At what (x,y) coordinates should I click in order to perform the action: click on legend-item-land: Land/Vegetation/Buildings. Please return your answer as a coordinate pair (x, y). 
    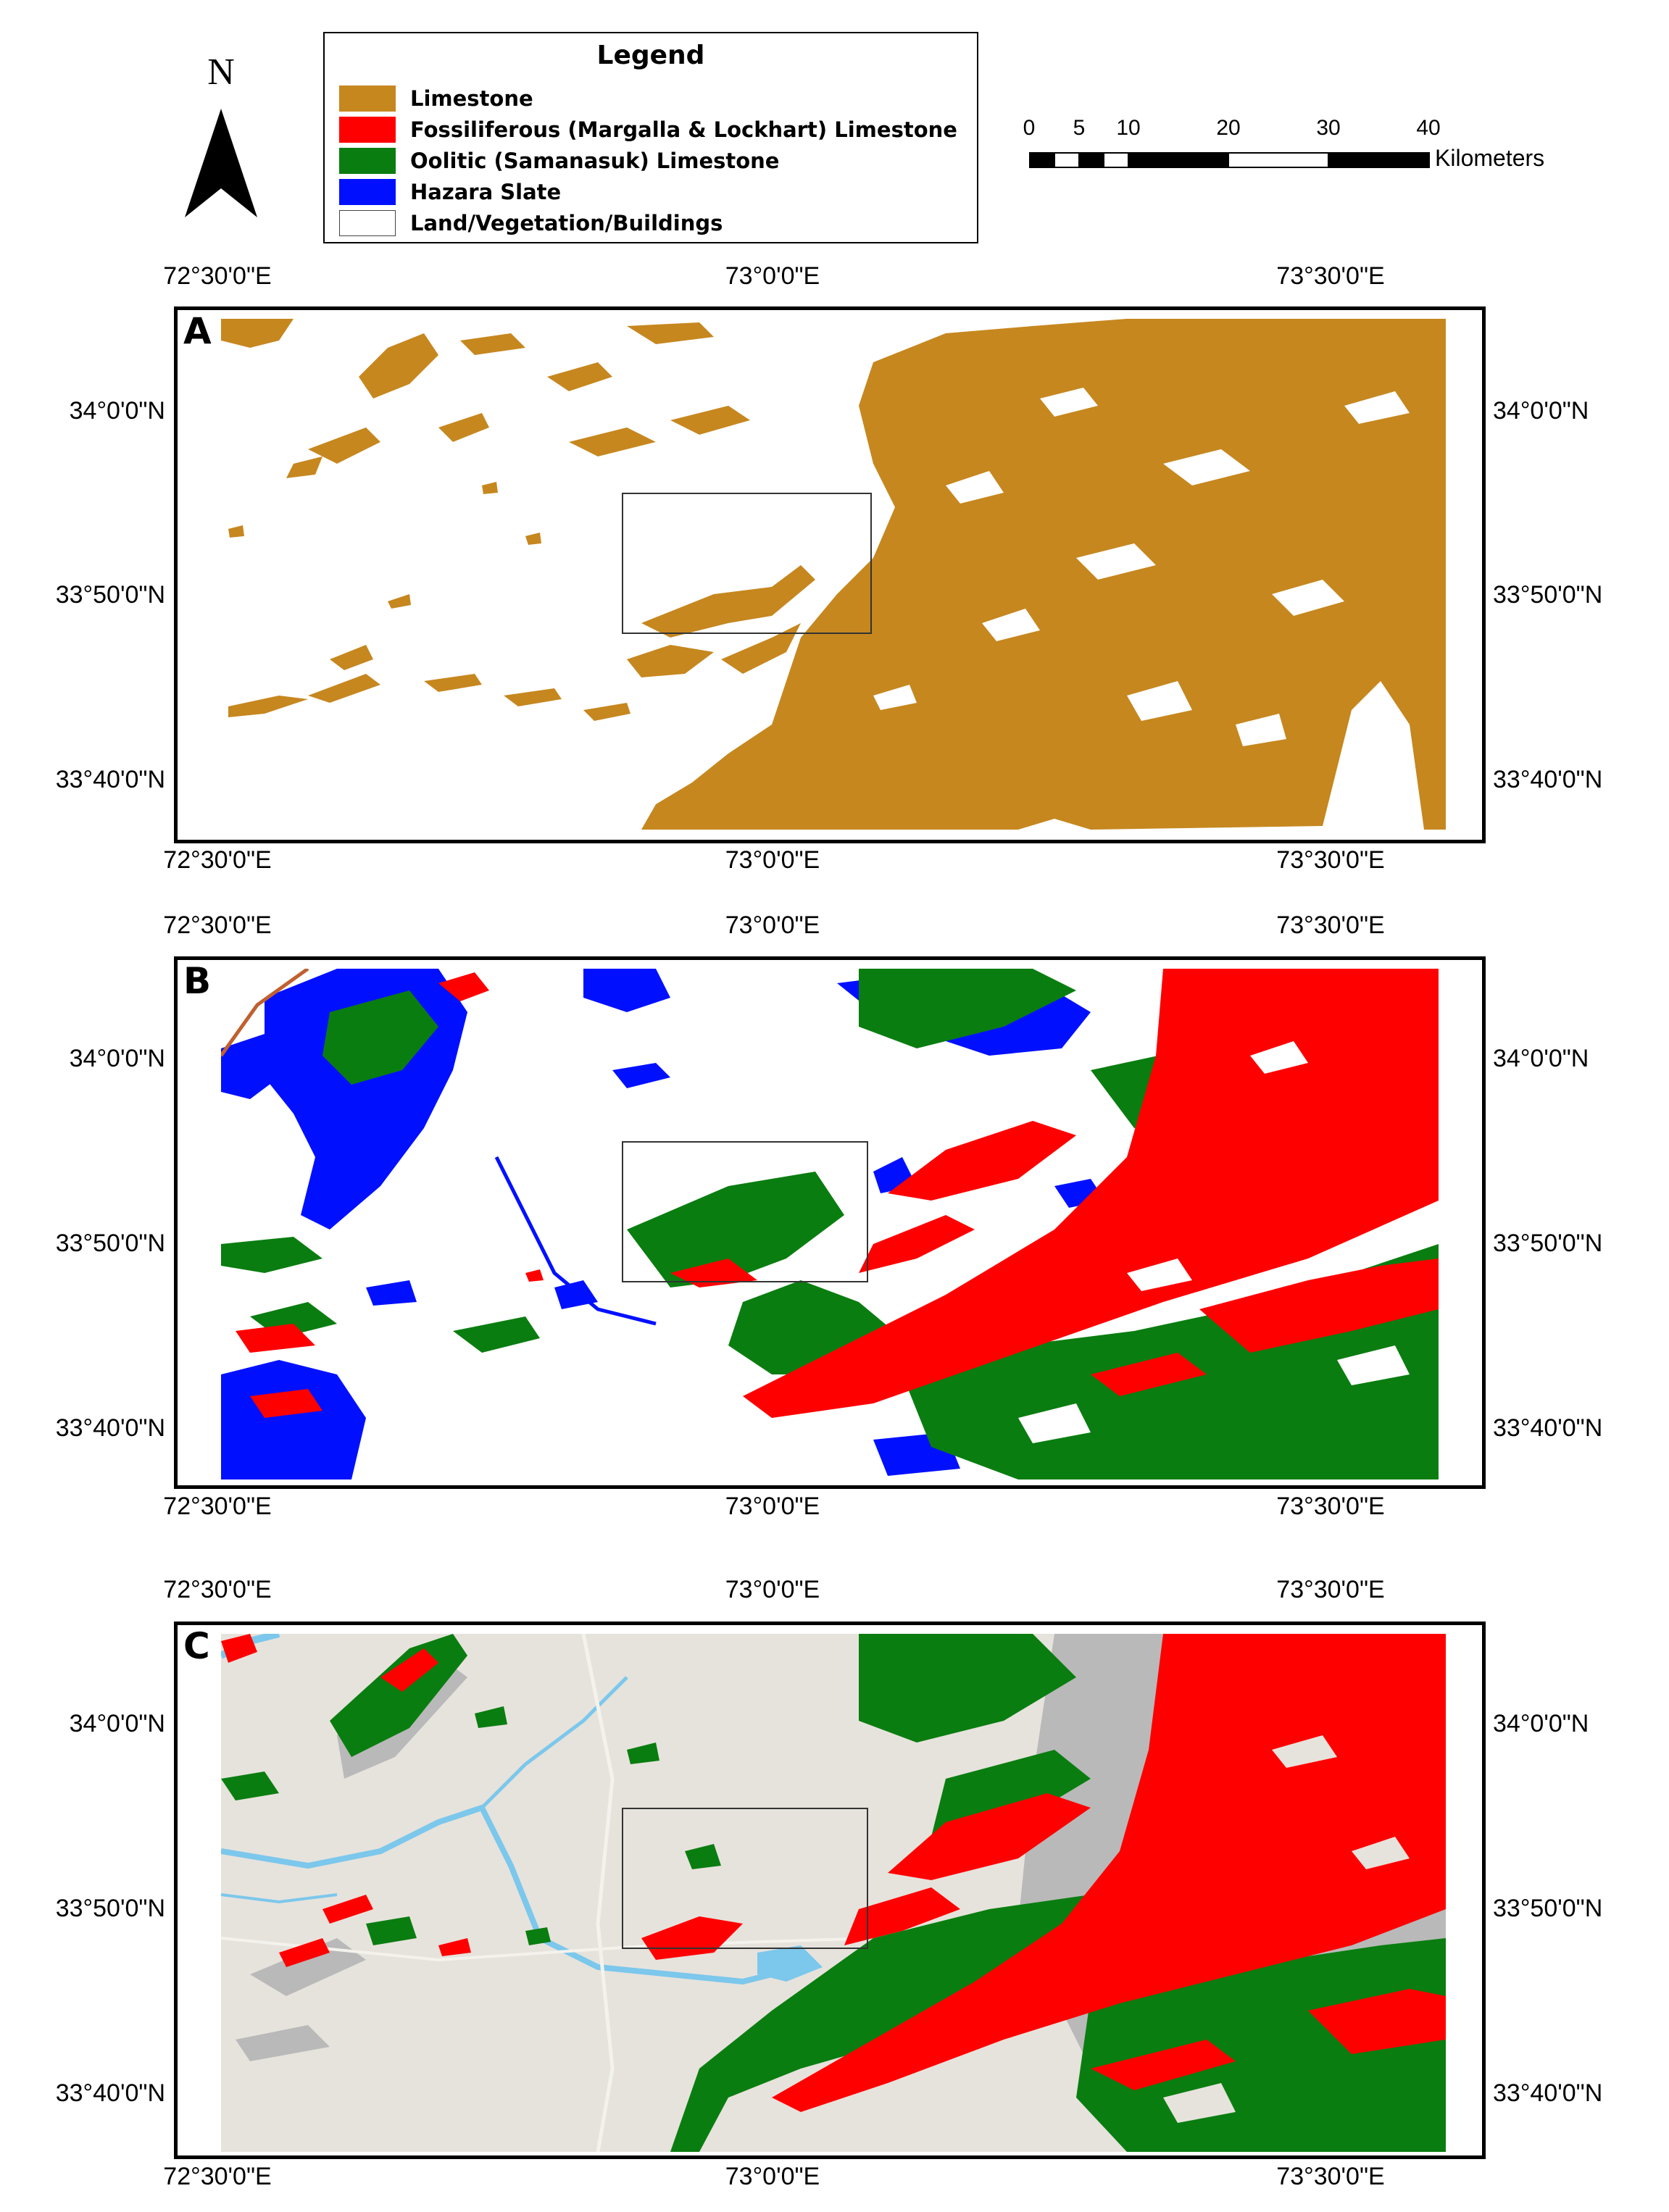
    Looking at the image, I should click on (531, 223).